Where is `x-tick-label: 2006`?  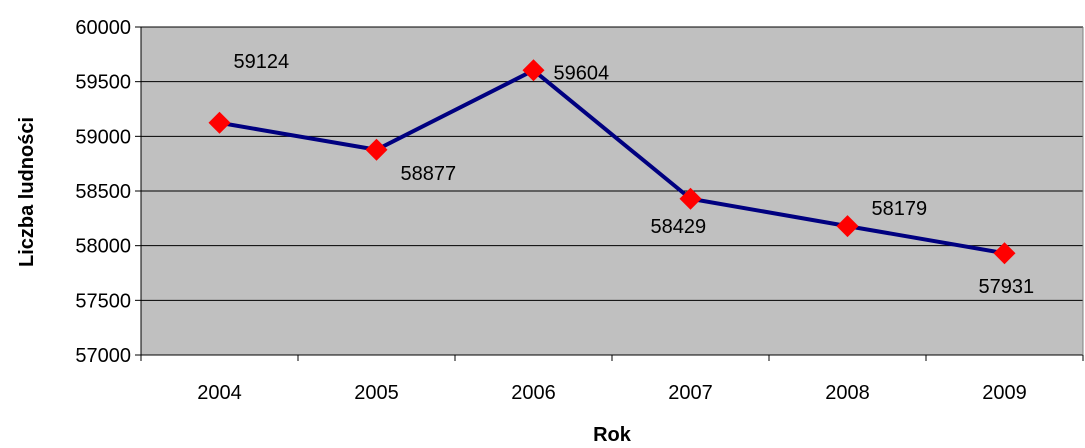
x-tick-label: 2006 is located at coordinates (533, 393).